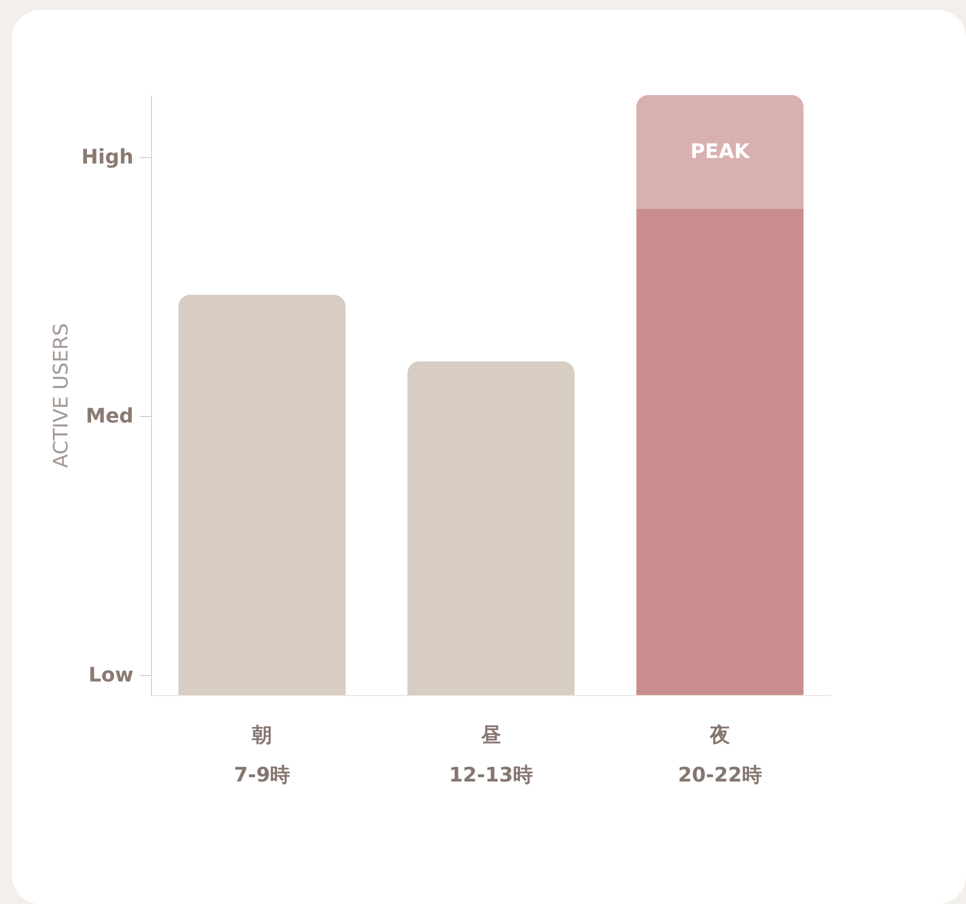  Describe the element at coordinates (262, 754) in the screenshot. I see `x-tick-label: 朝 7-9時` at that location.